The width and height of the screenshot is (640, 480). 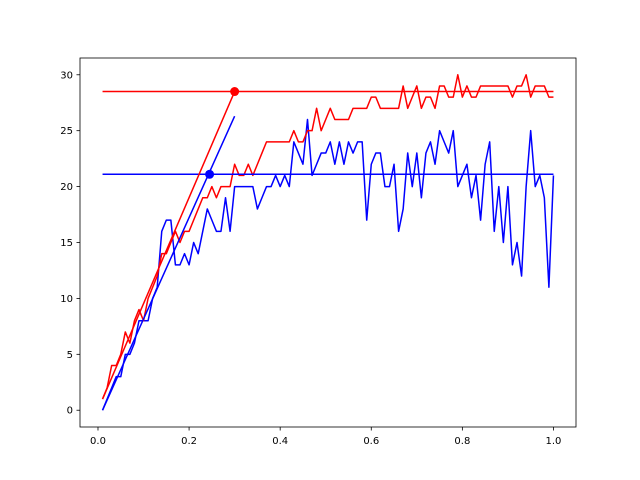 I want to click on y-tick-label: 30, so click(x=66, y=75).